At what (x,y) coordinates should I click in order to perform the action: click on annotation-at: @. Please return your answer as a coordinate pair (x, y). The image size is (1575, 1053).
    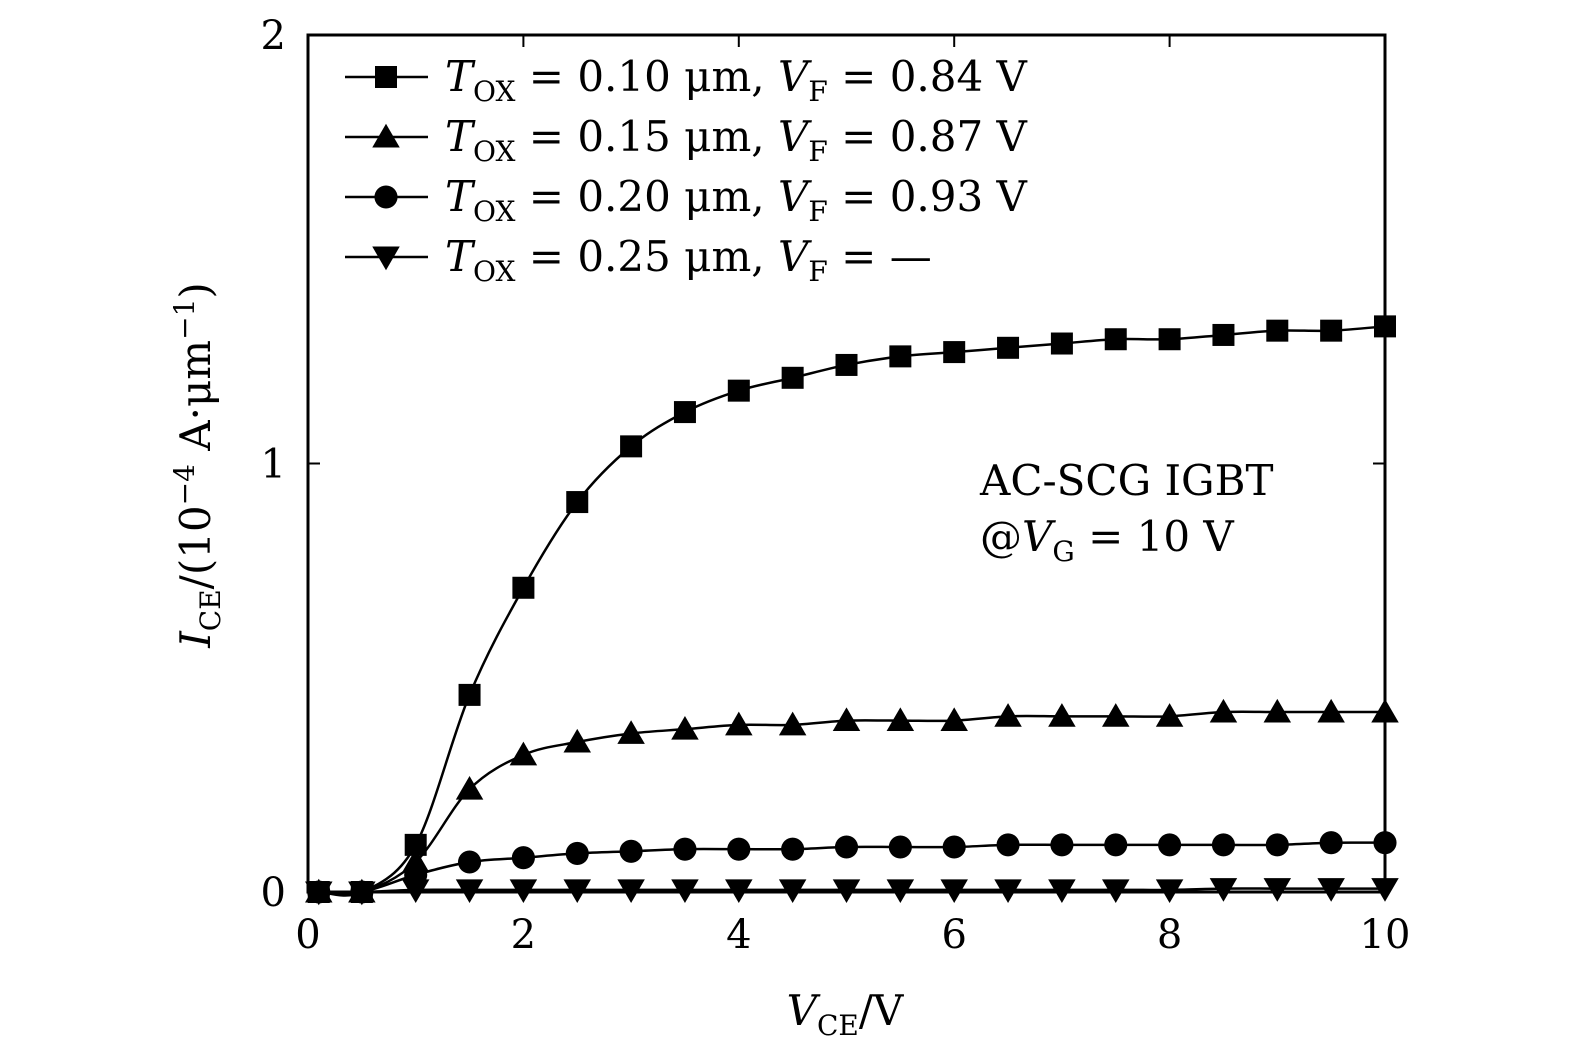
    Looking at the image, I should click on (1001, 536).